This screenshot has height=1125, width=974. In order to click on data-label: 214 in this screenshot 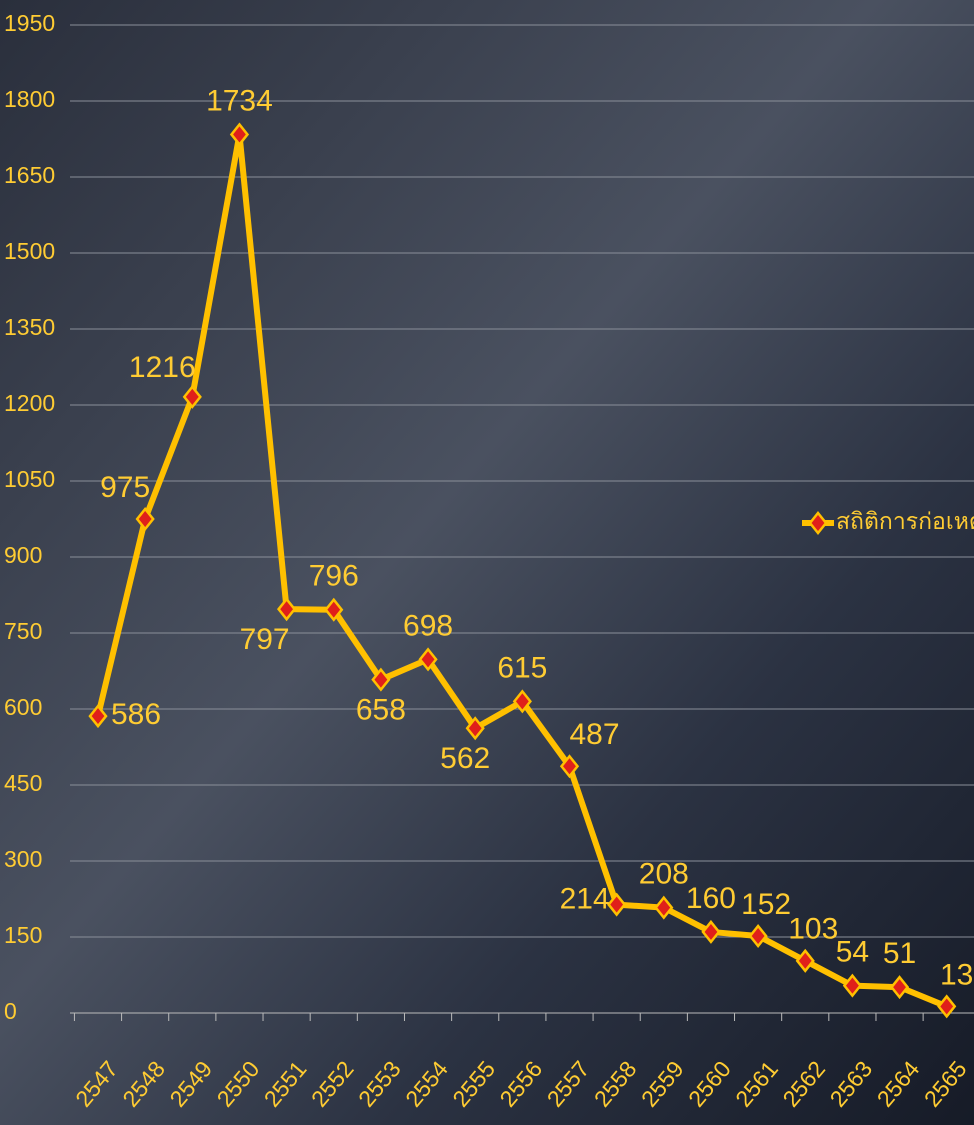, I will do `click(585, 898)`.